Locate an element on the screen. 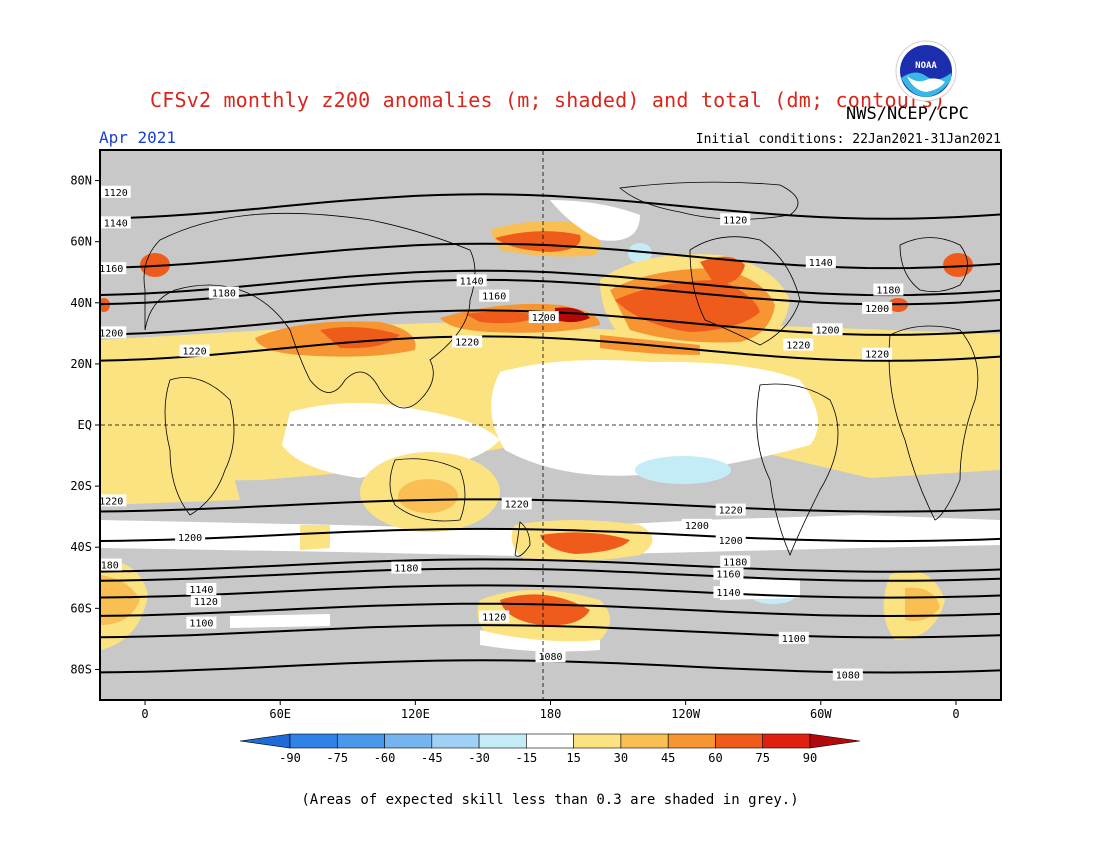 This screenshot has width=1100, height=850. lat-label: 20S is located at coordinates (81, 486).